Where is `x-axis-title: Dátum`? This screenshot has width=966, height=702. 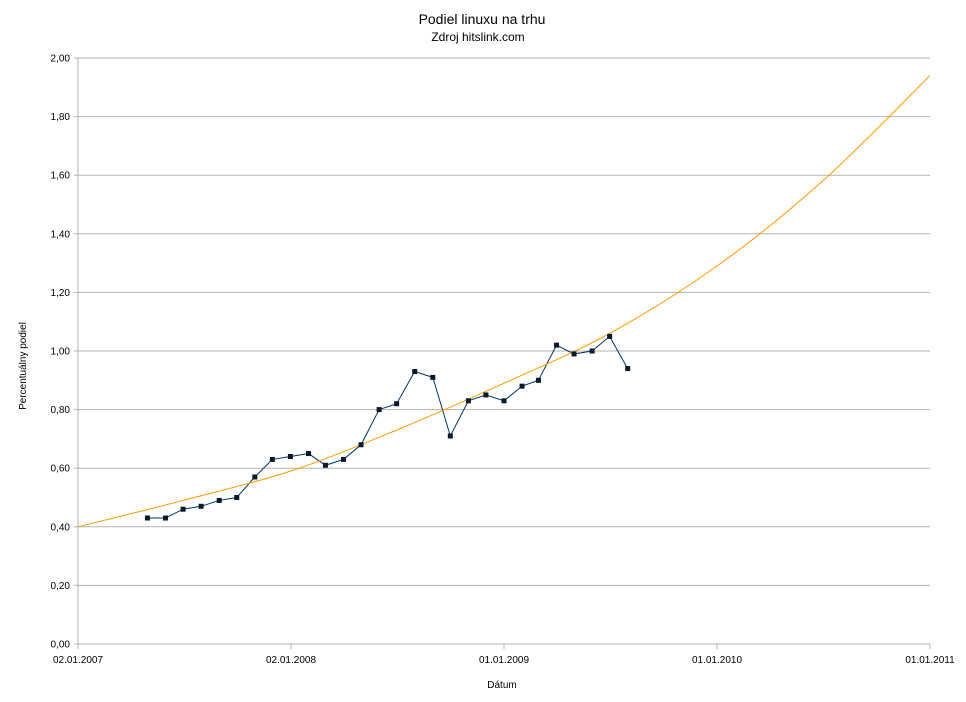
x-axis-title: Dátum is located at coordinates (501, 685).